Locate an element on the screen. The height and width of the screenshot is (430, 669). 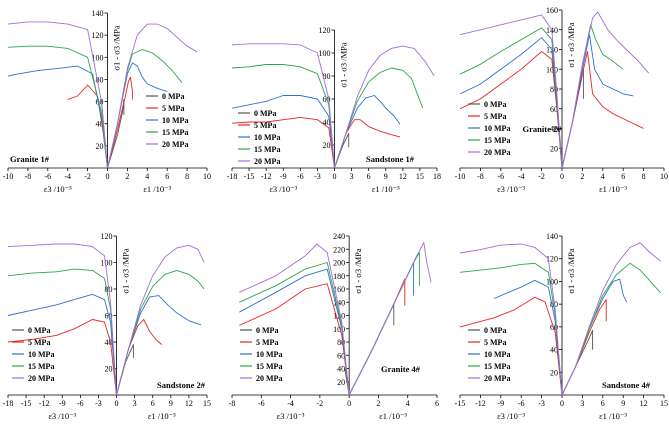
x-tick-label: -4 is located at coordinates (521, 176).